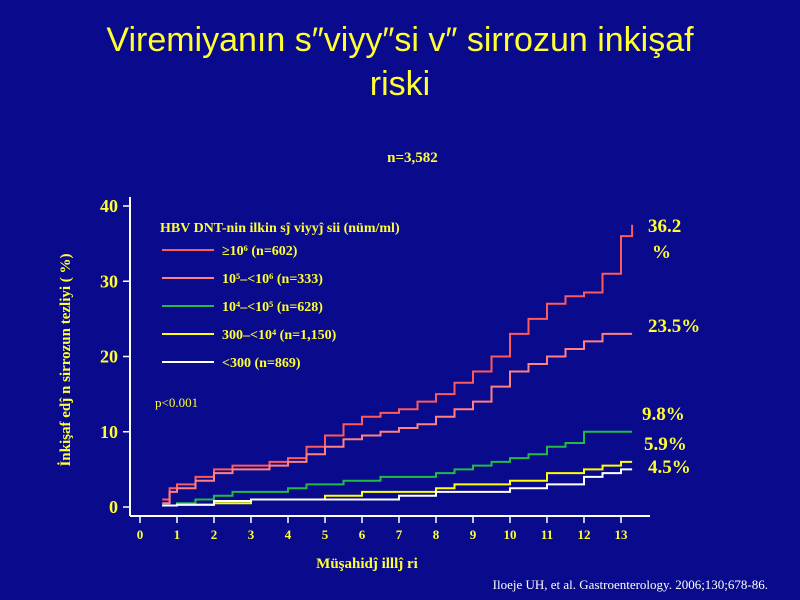 The image size is (800, 600). Describe the element at coordinates (622, 534) in the screenshot. I see `x-tick-label: 13` at that location.